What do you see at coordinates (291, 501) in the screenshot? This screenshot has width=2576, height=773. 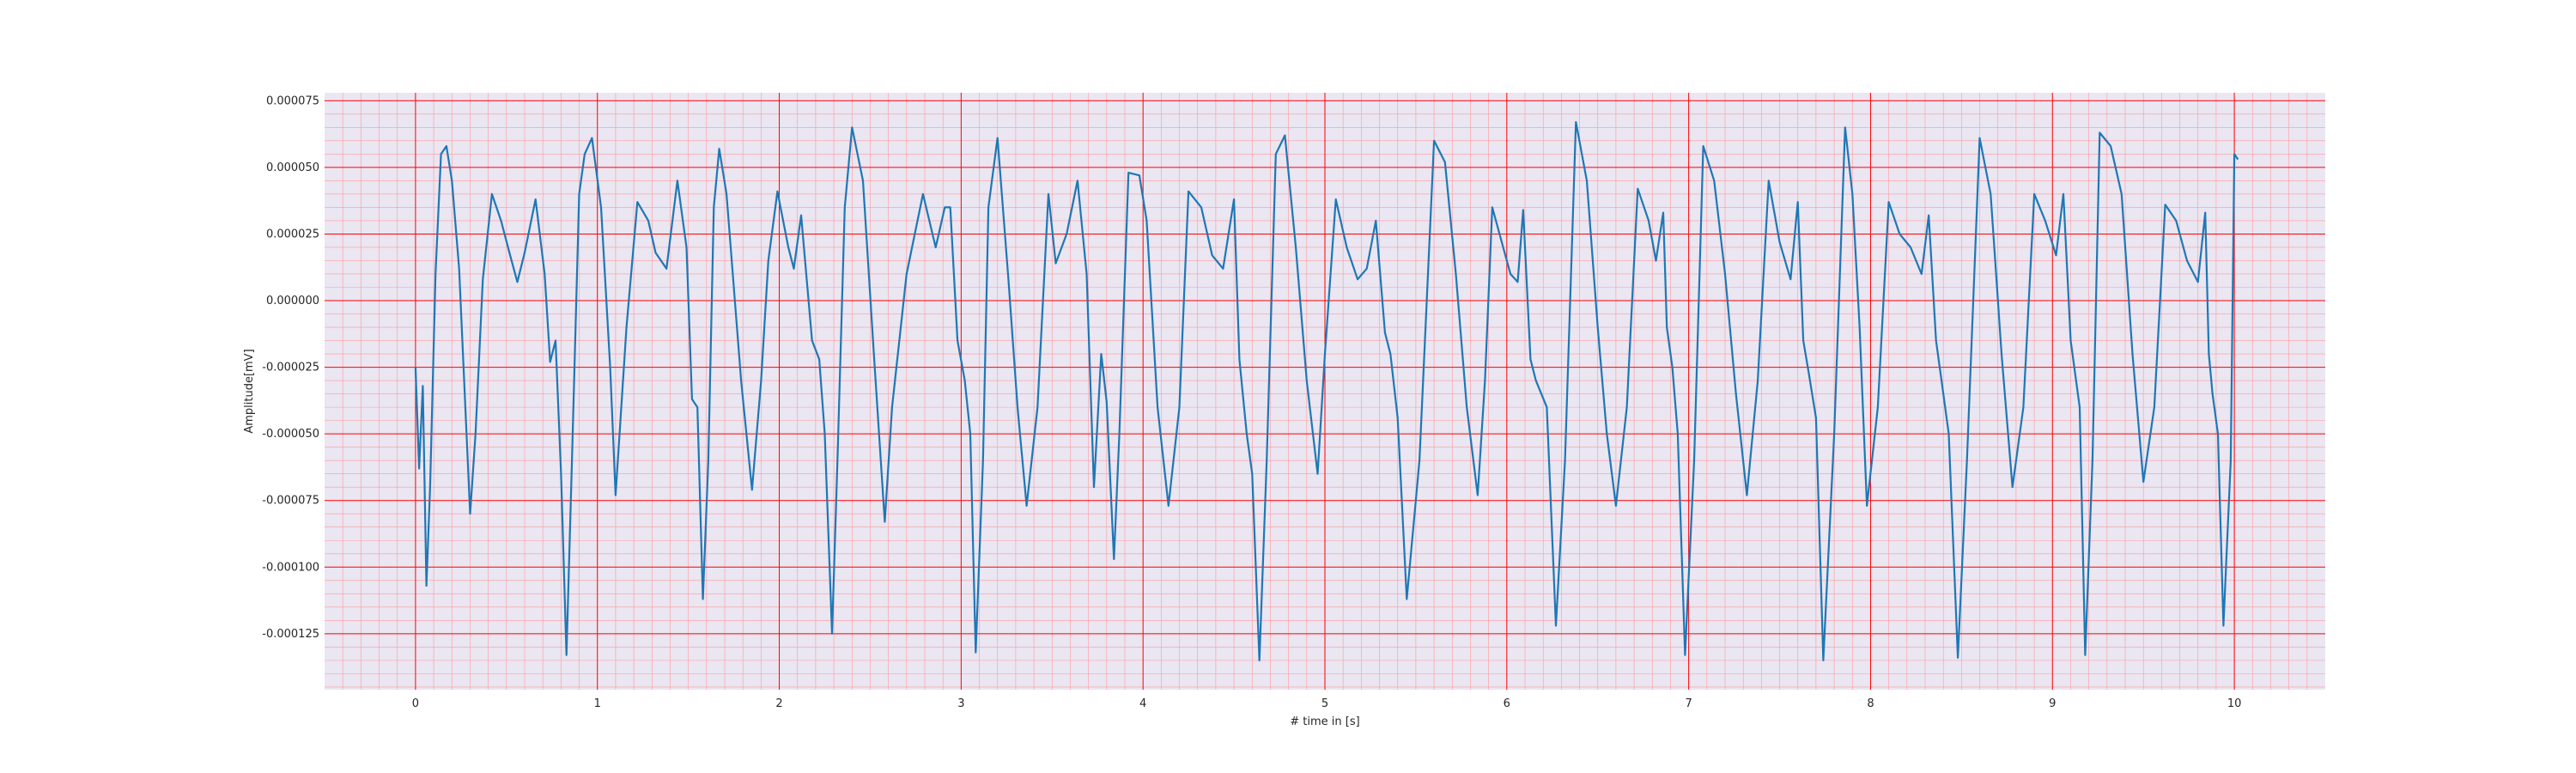 I see `y-tick-label: -0.000075` at bounding box center [291, 501].